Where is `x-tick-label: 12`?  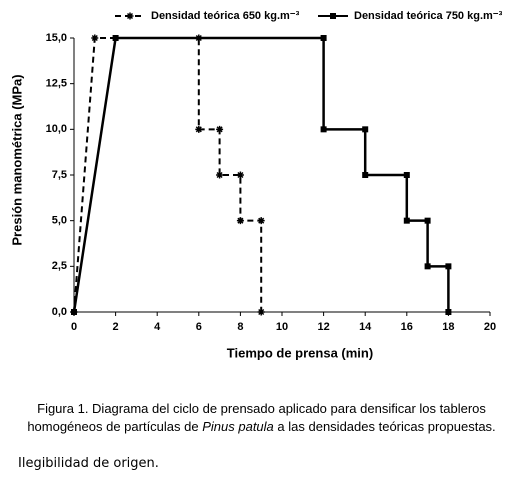 x-tick-label: 12 is located at coordinates (323, 327).